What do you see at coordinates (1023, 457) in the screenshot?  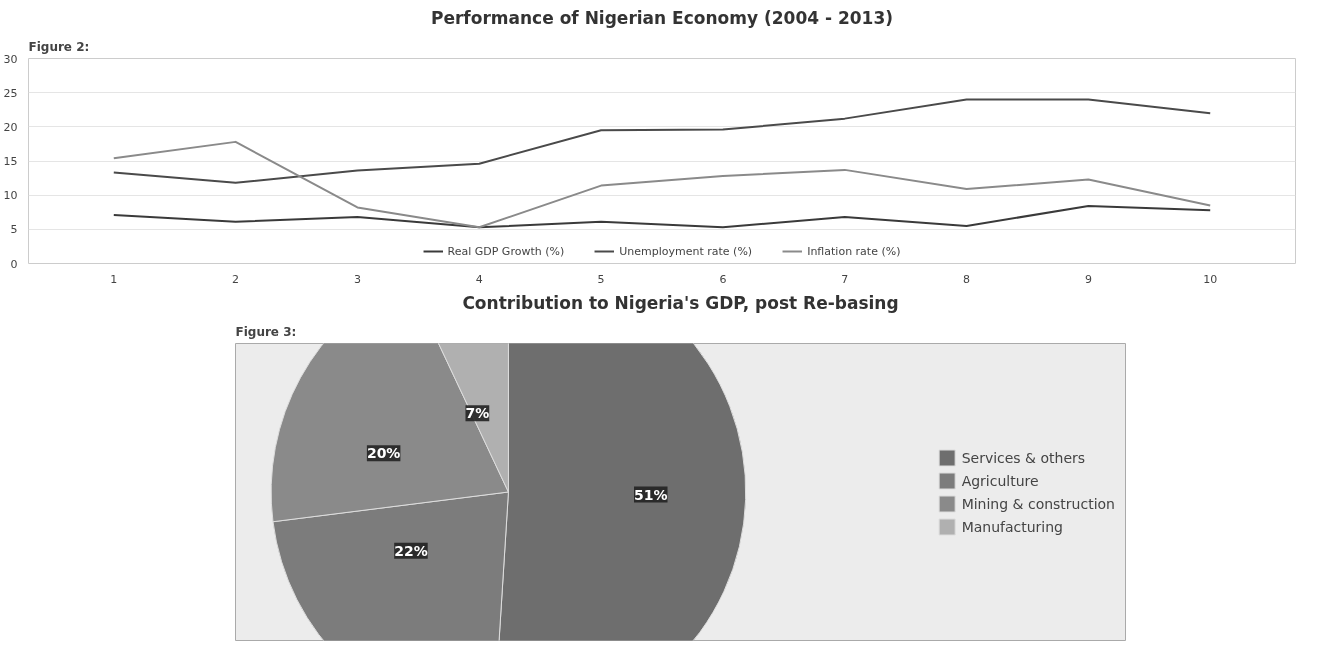 I see `legend-label: Services & others` at bounding box center [1023, 457].